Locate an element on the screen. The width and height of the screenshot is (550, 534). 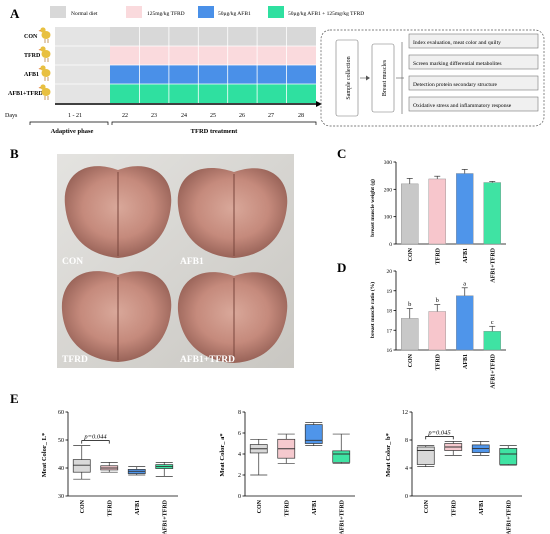
chart-d: 16 17 18 19 20 b b a c CON TFRD AFB1 AFB1+TFRD is located at coordinates (446, 329).